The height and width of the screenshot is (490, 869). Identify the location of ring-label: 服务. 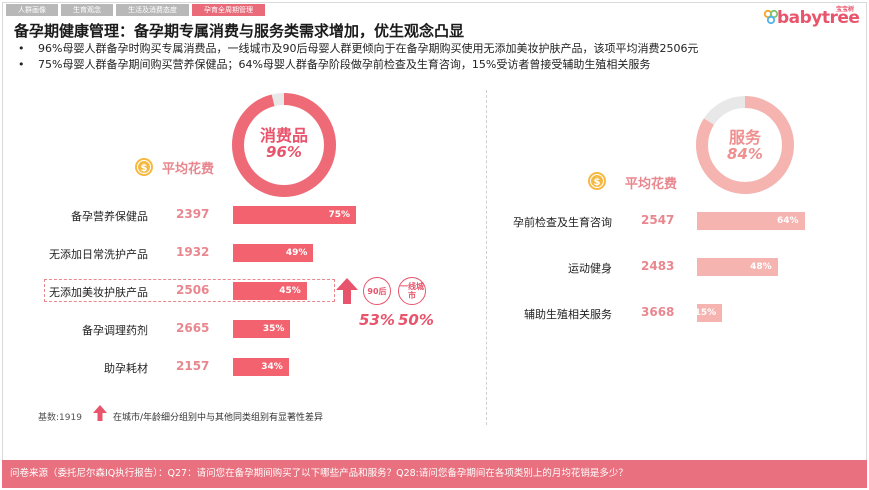
(744, 137).